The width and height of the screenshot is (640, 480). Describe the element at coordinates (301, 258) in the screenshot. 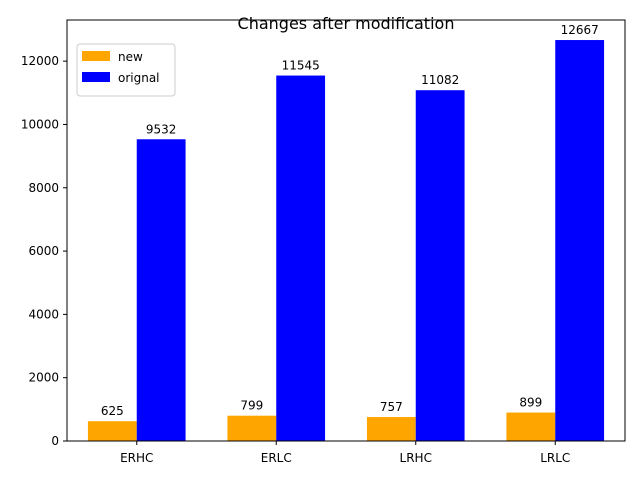

I see `bar-orignal-ERLC` at that location.